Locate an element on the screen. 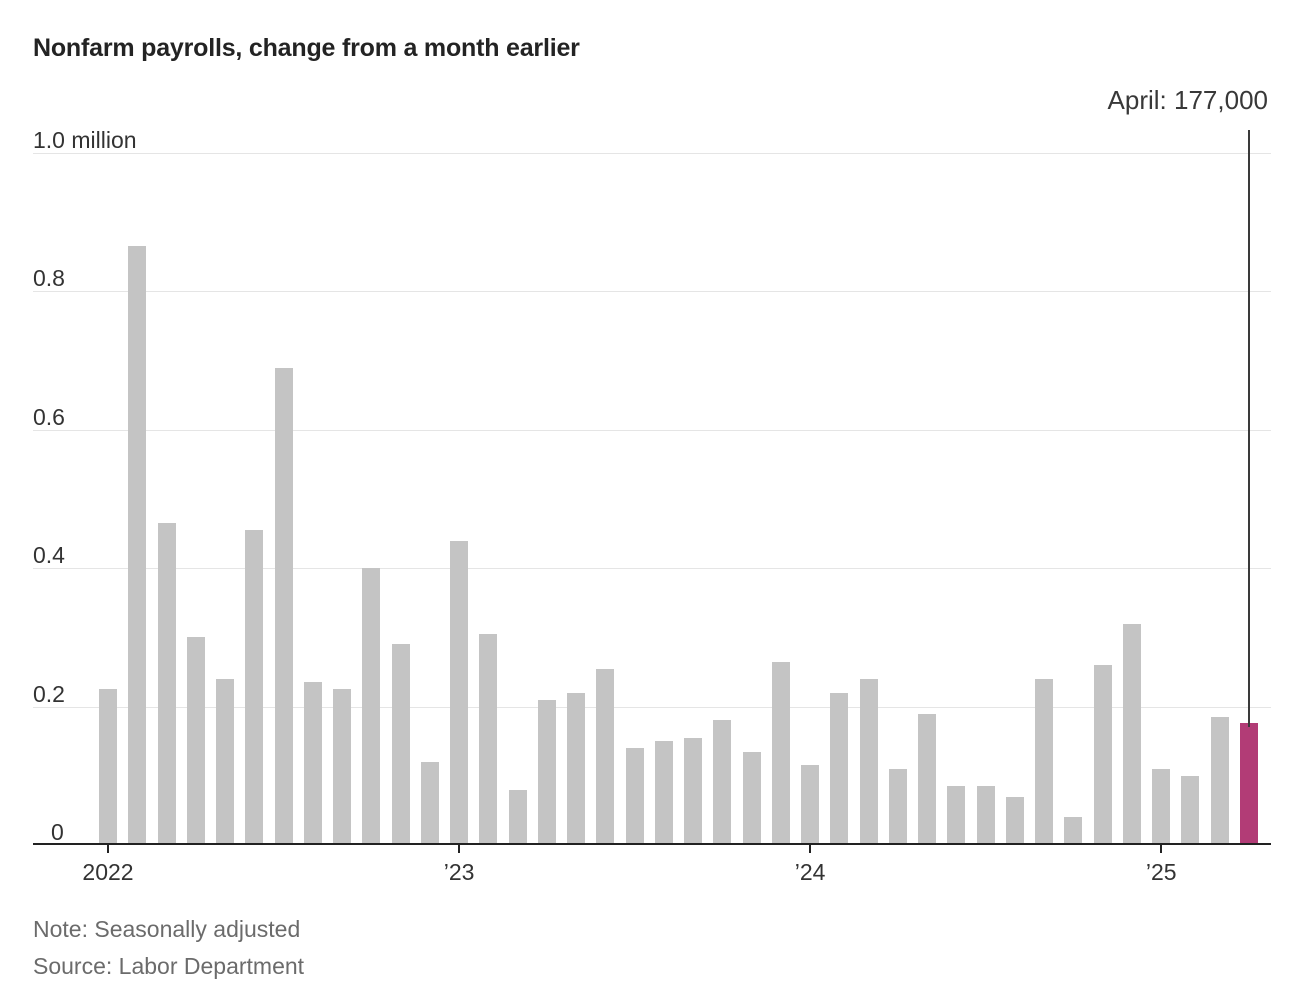  bar-jun-2024 is located at coordinates (956, 815).